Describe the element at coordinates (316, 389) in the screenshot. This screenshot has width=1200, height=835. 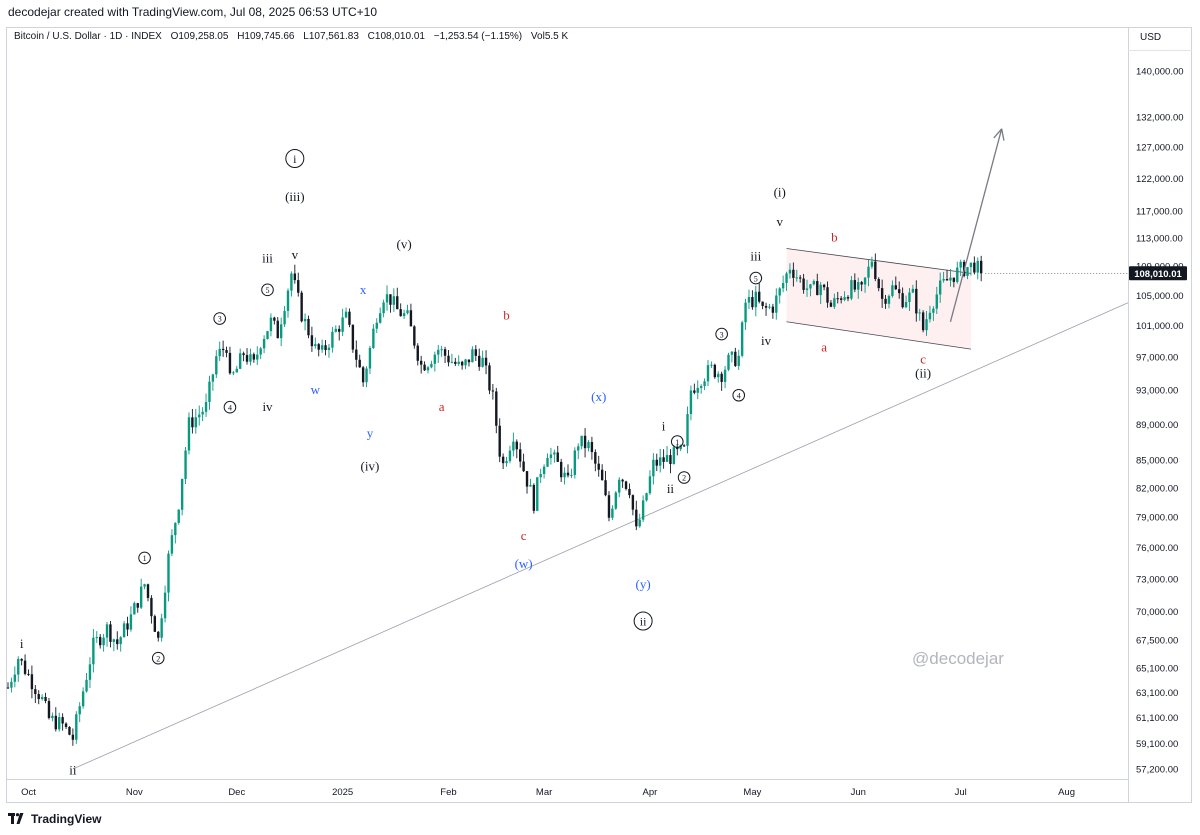
I see `wave-label: w` at that location.